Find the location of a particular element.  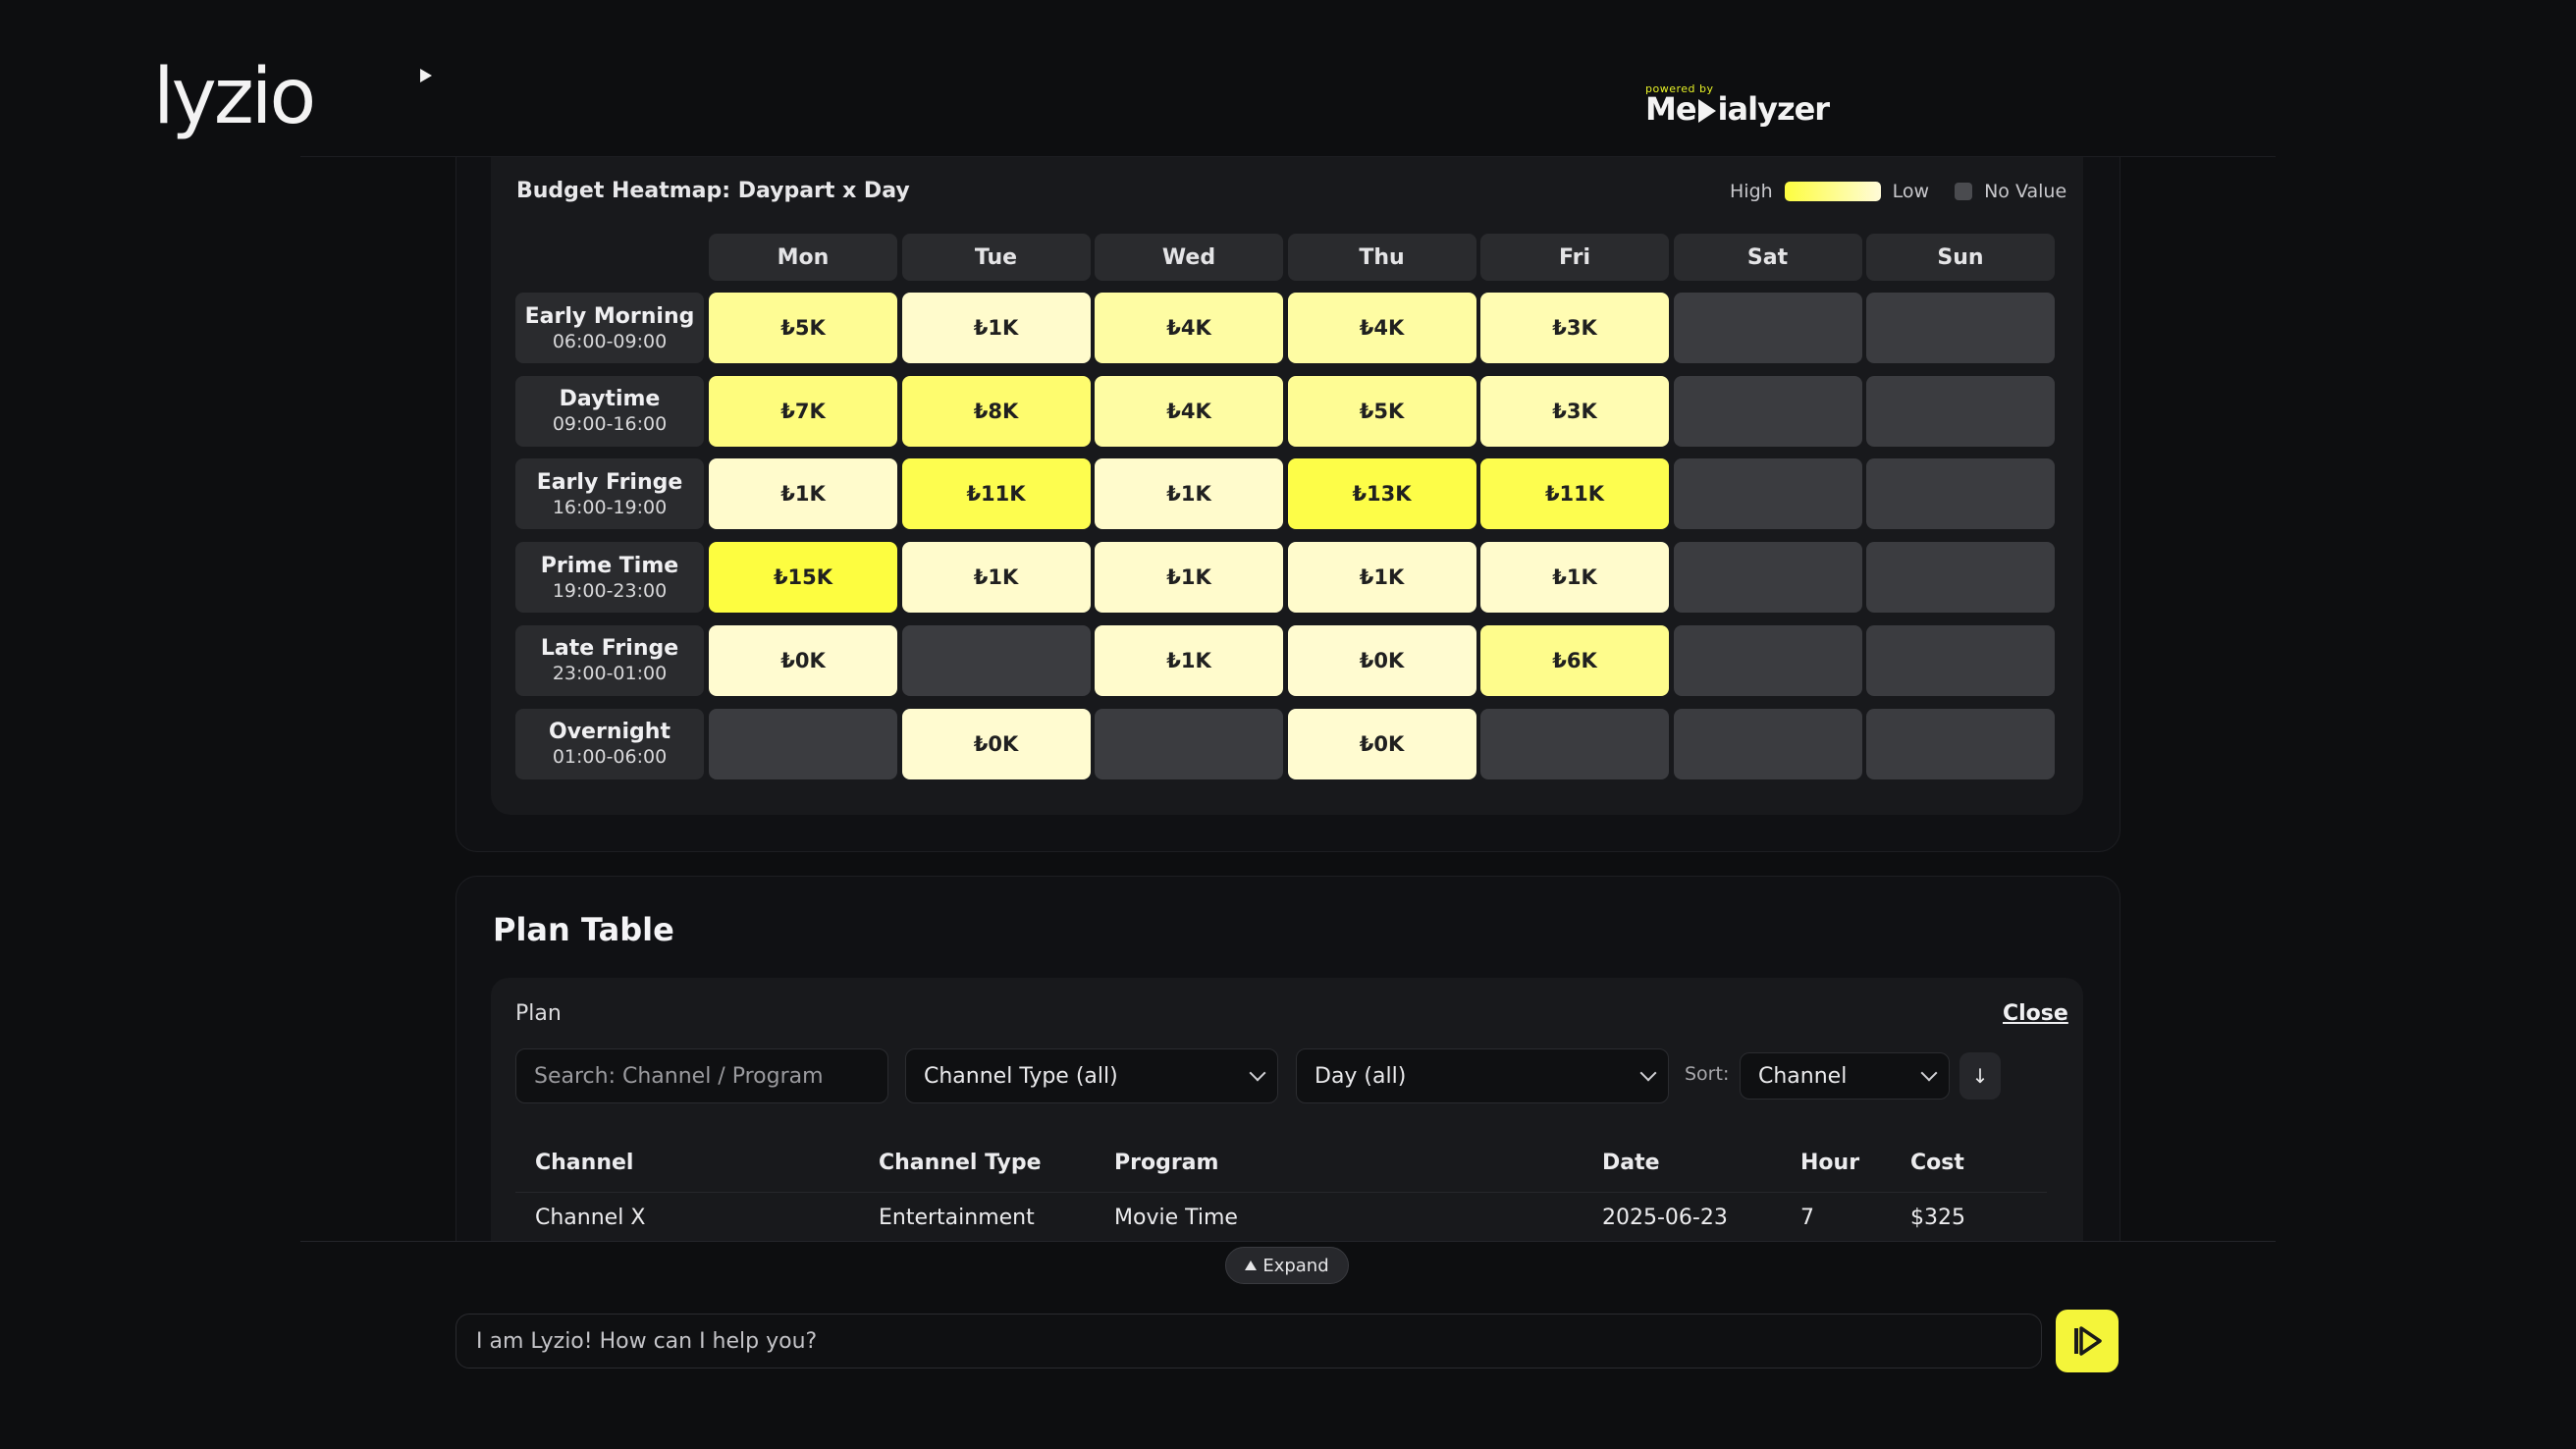

chat-input is located at coordinates (1248, 1341).